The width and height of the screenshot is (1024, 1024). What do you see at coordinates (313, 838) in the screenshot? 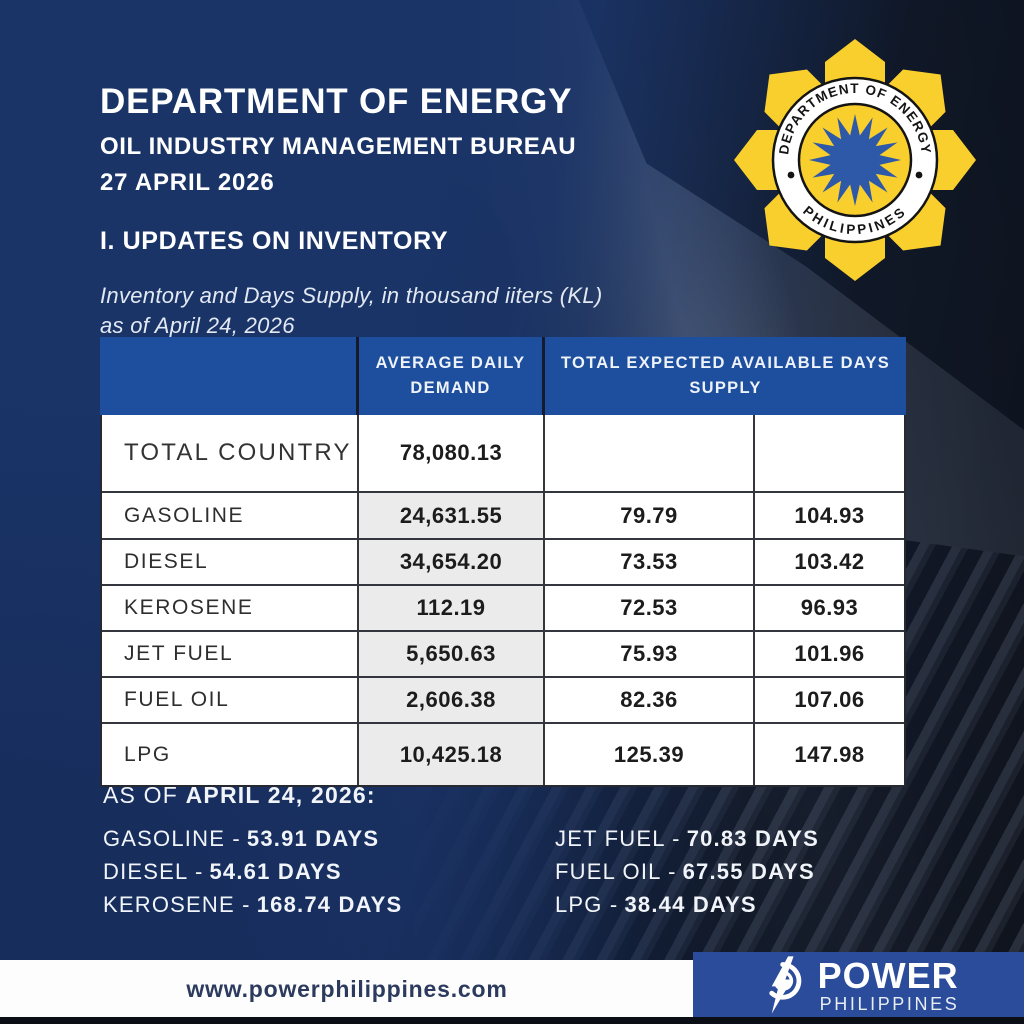
I see `summary-item-value: 53.91 DAYS` at bounding box center [313, 838].